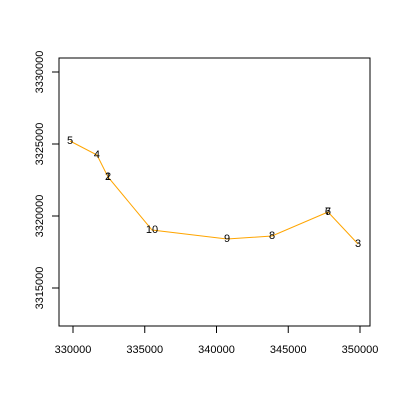  I want to click on point-label: 2, so click(108, 177).